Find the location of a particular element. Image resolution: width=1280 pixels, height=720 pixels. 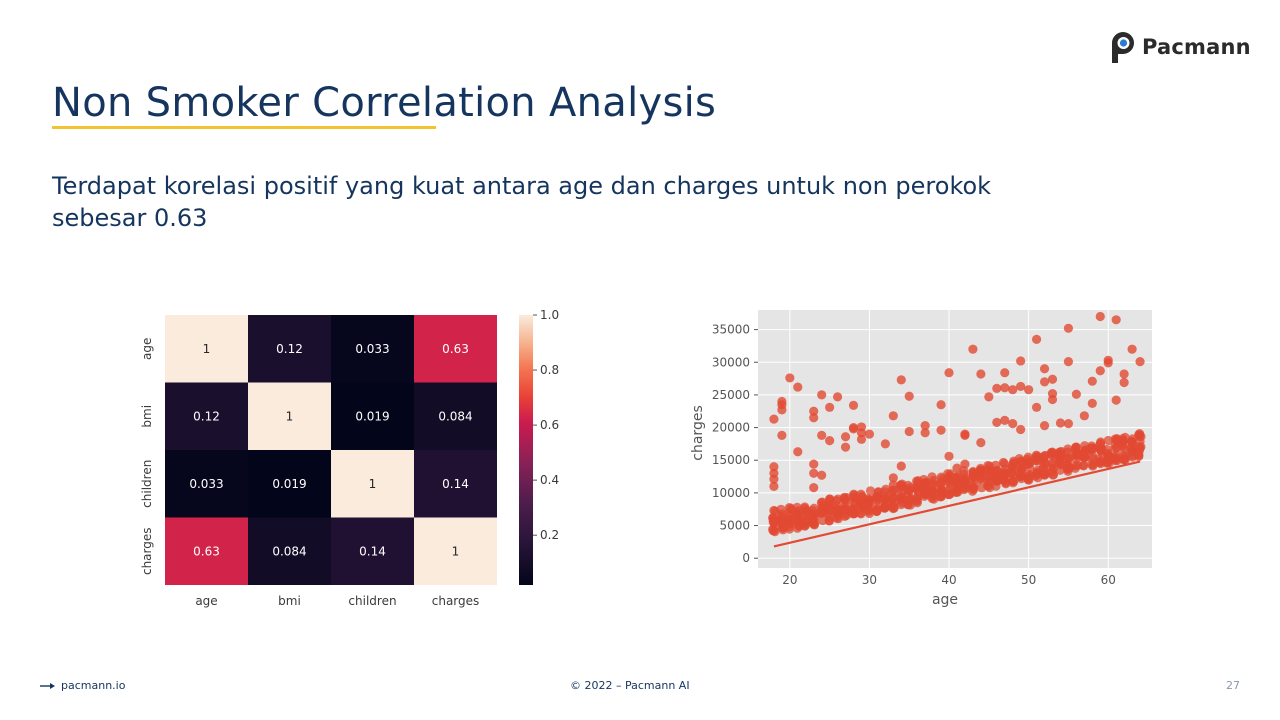

heatmap-x-tick-label: charges is located at coordinates (456, 601).